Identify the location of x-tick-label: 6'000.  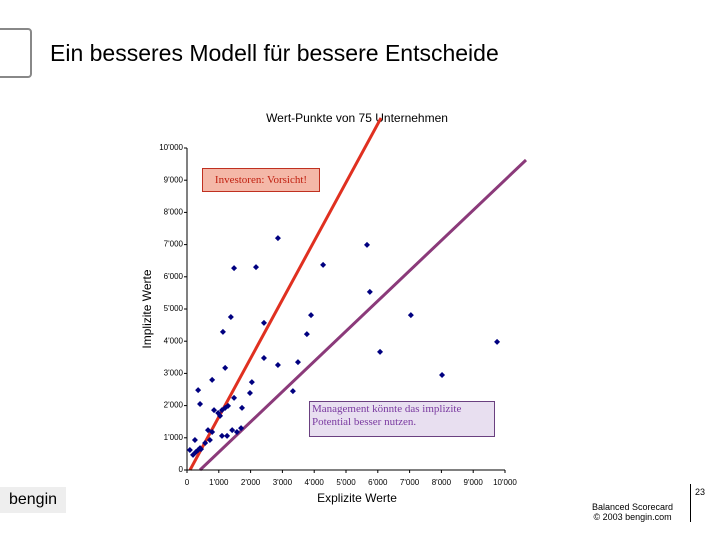
(378, 482).